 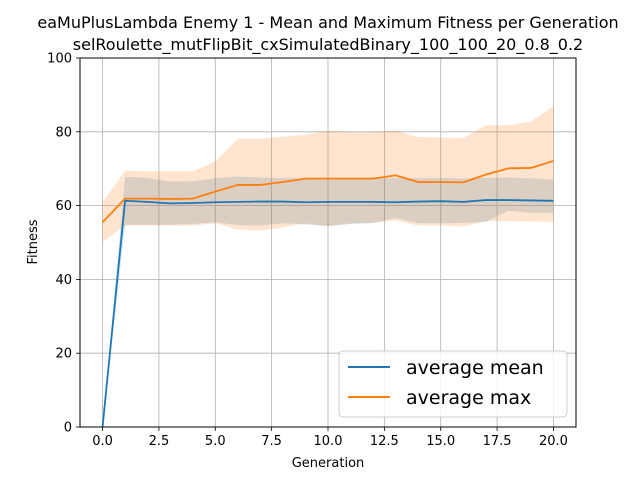 What do you see at coordinates (440, 441) in the screenshot?
I see `x-tick-label-6: 15.0` at bounding box center [440, 441].